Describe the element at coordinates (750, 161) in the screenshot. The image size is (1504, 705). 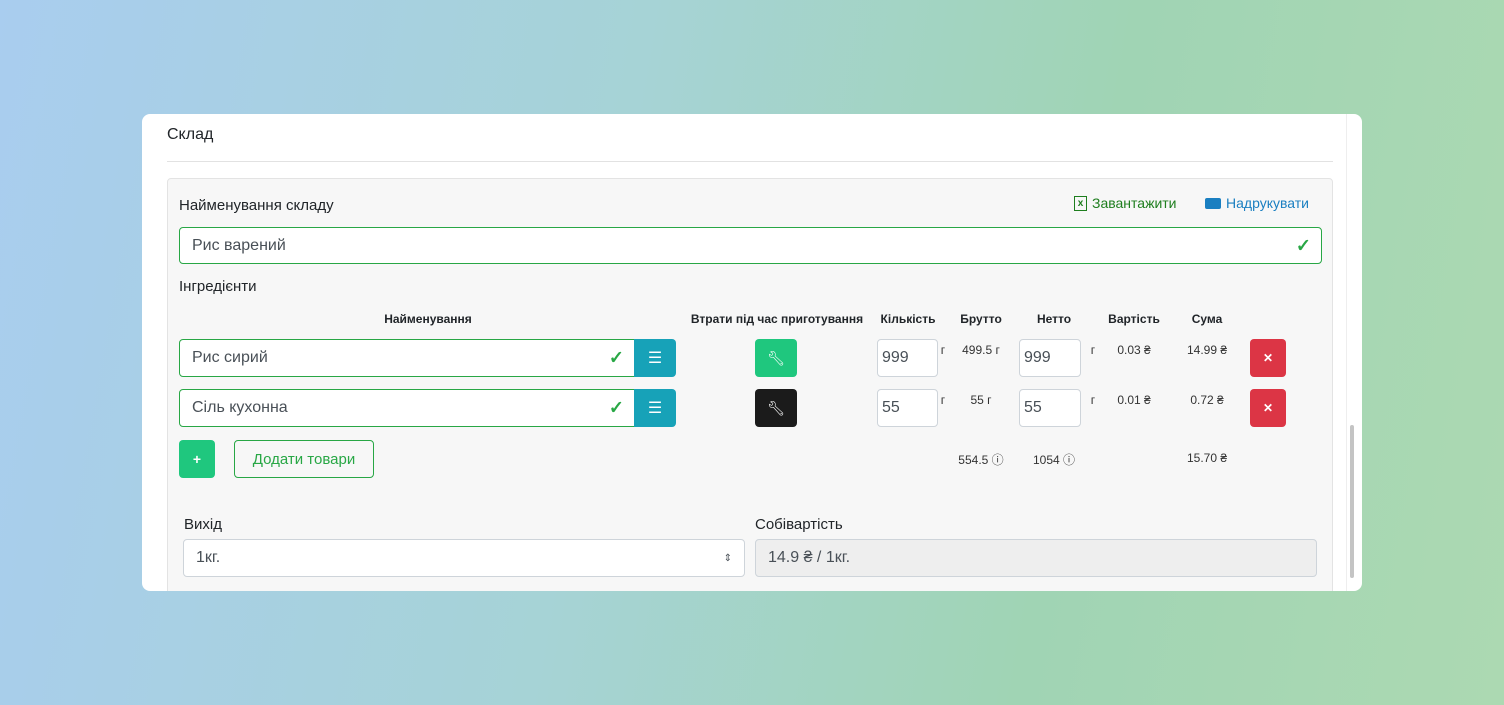
I see `divider` at that location.